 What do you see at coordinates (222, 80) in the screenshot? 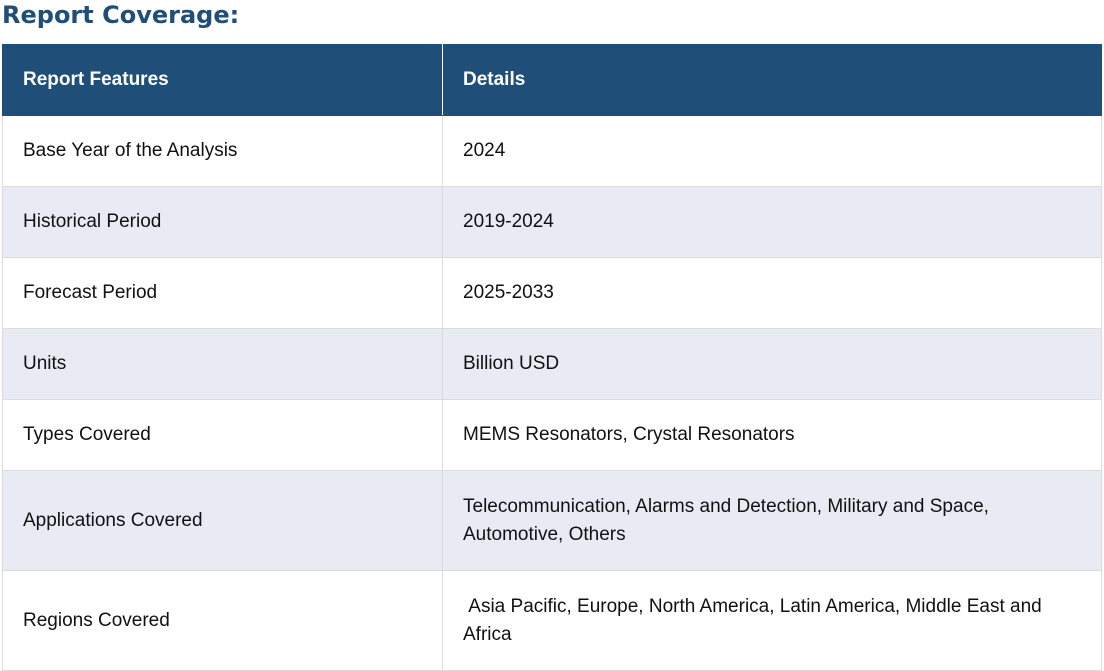
I see `header-report-features: Report Features` at bounding box center [222, 80].